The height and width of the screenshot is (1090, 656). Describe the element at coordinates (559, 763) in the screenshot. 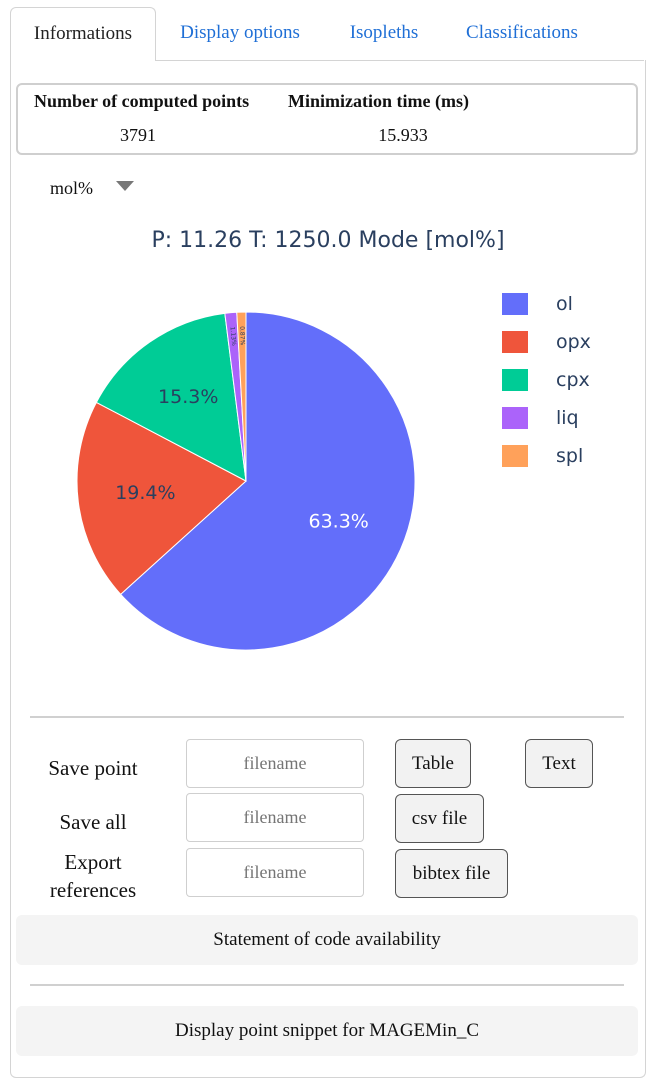

I see `save-text-button: Text` at that location.